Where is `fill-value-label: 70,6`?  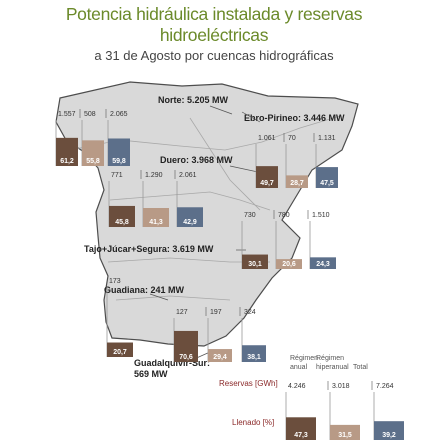
fill-value-label: 70,6 is located at coordinates (186, 357).